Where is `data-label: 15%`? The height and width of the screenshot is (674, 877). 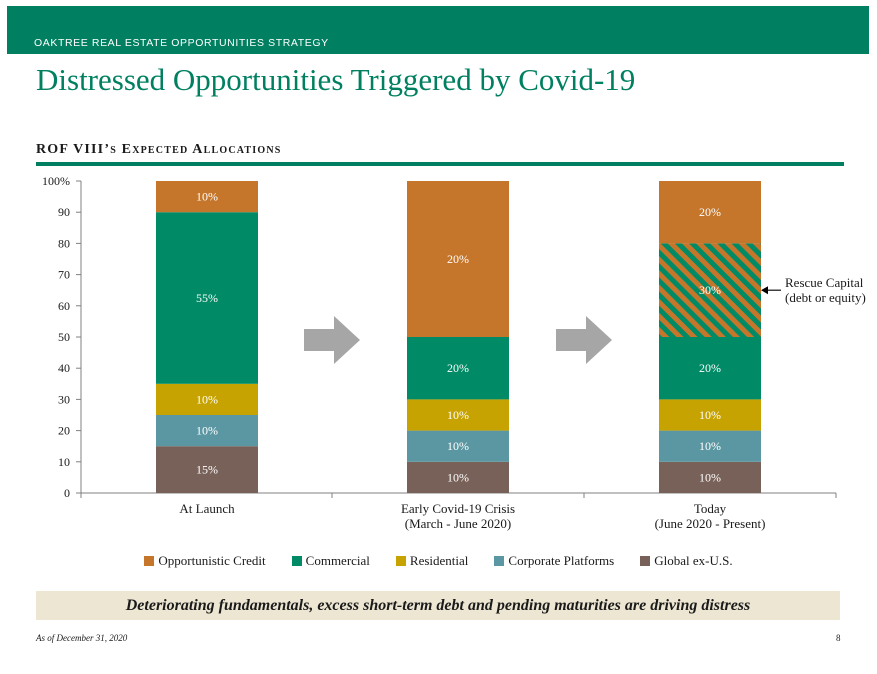 data-label: 15% is located at coordinates (207, 470).